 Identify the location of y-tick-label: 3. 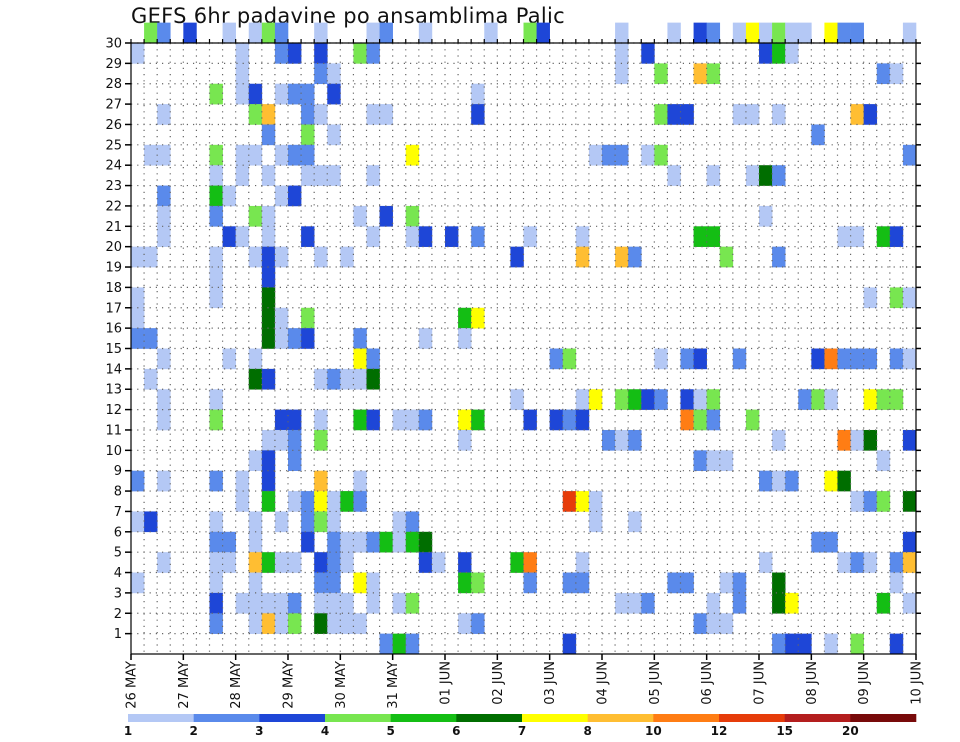
(118, 593).